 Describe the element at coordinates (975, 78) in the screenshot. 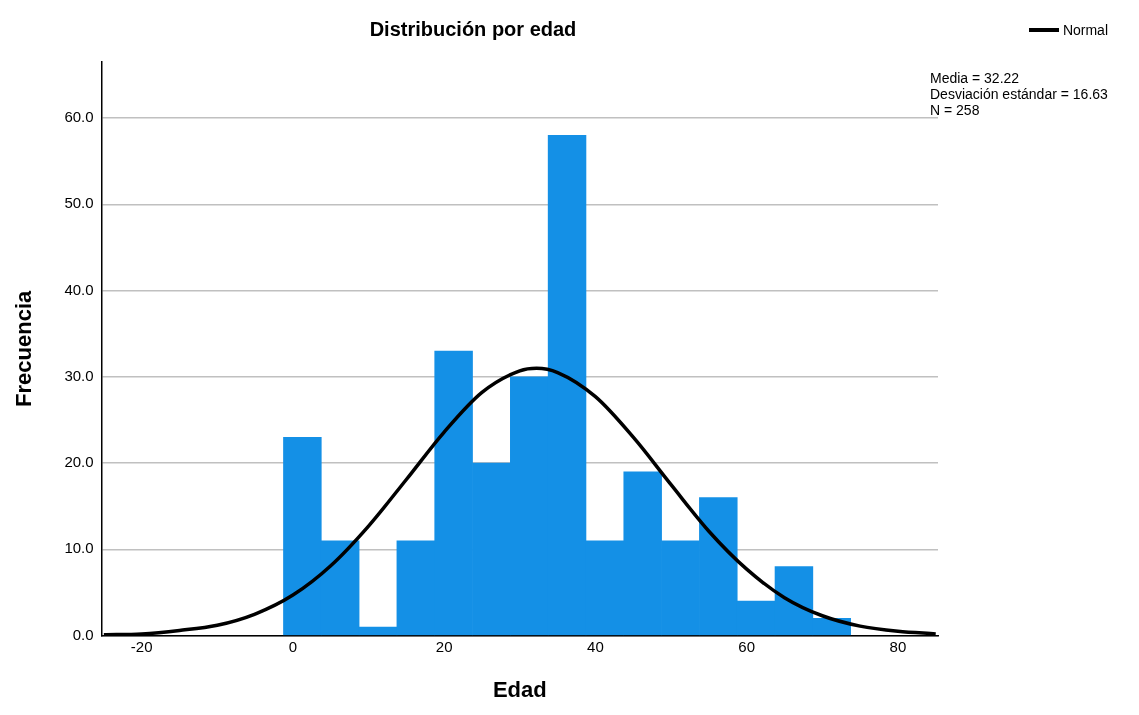

I see `annotation: Media = 32.22` at that location.